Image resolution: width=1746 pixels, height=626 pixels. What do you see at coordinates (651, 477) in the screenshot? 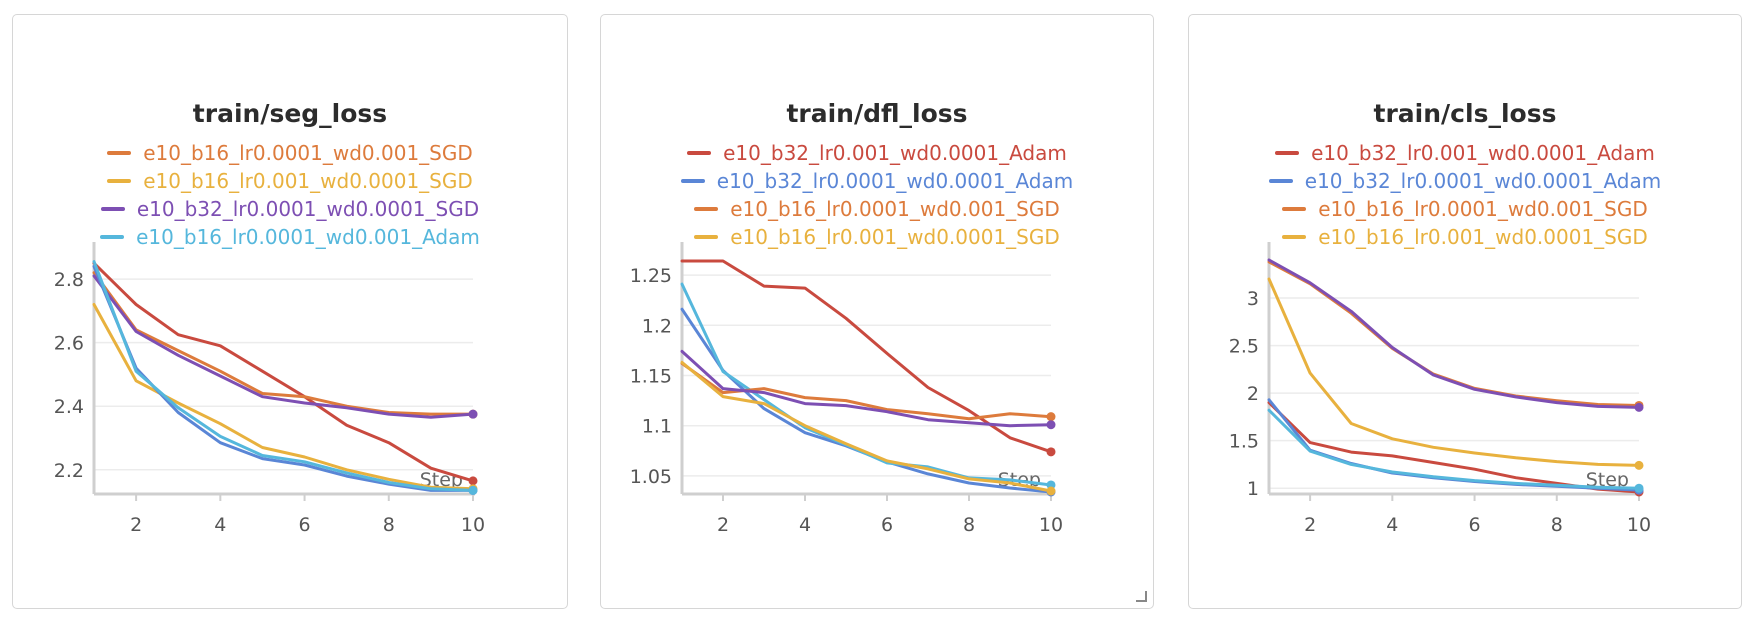
I see `y-tick-label: 1.05` at bounding box center [651, 477].